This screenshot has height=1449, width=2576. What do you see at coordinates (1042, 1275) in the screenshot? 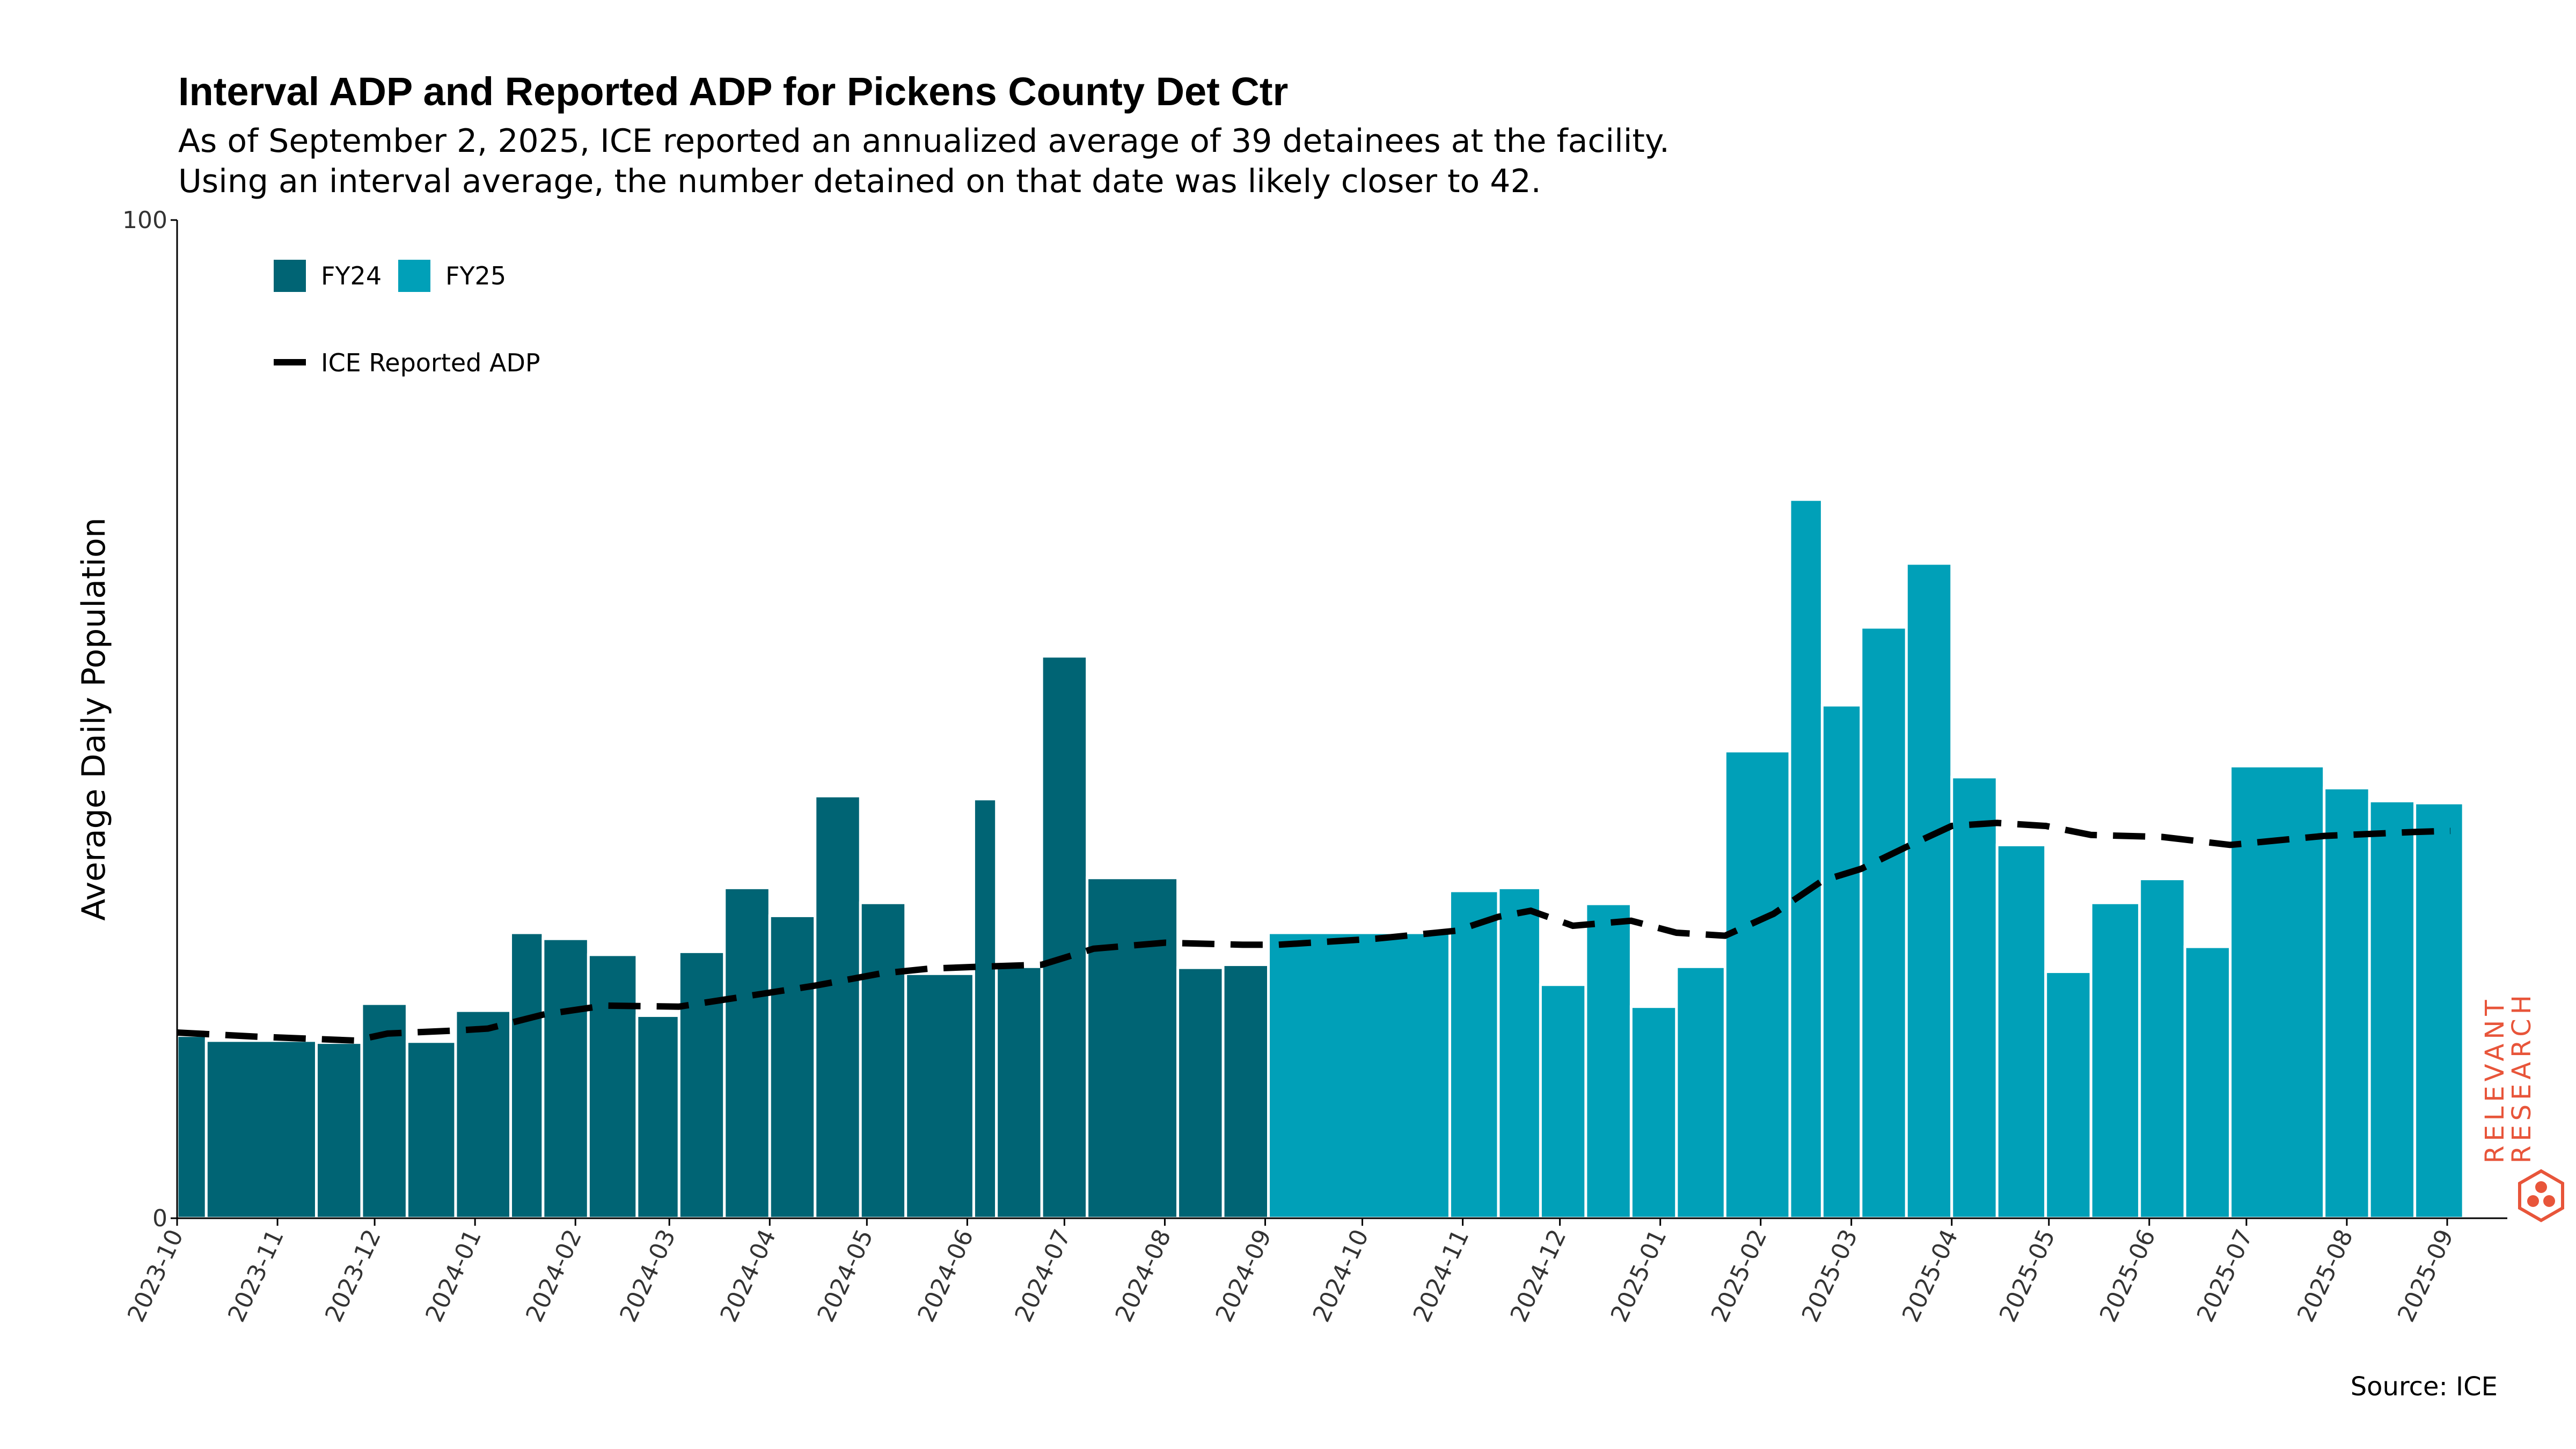
I see `x-tick-label-2024-07: 2024-07` at bounding box center [1042, 1275].